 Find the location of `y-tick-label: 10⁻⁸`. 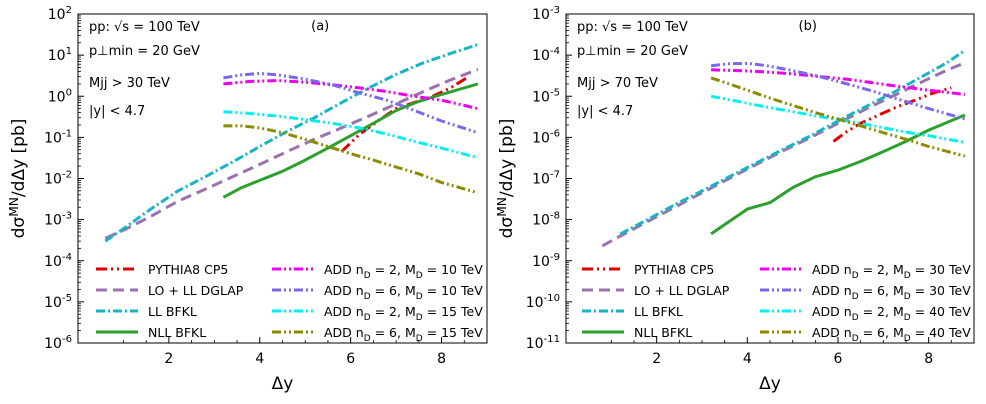

y-tick-label: 10⁻⁸ is located at coordinates (546, 220).